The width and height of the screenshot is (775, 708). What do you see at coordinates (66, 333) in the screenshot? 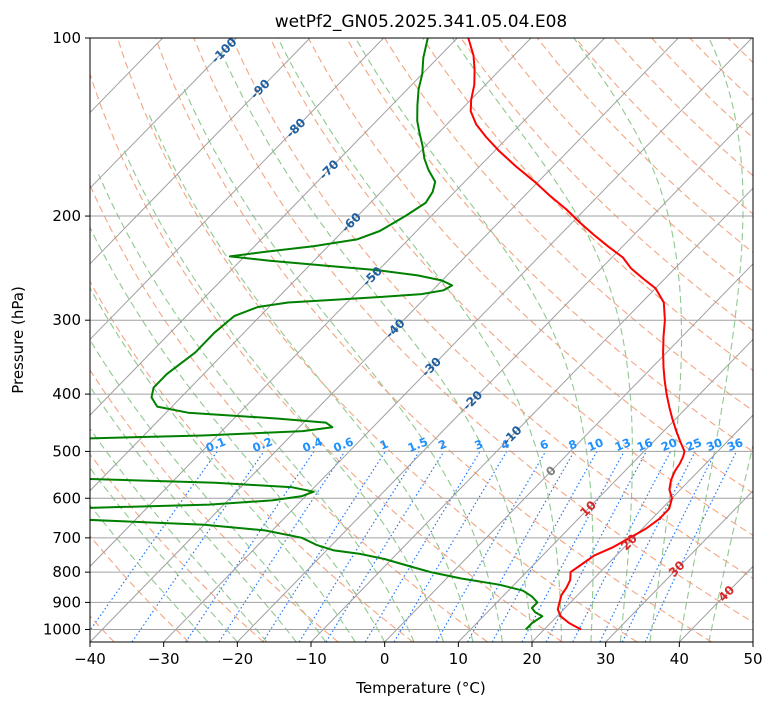
I see `y-axis-ticks: 100 200 300 400 500 600 700 800 900 1000` at bounding box center [66, 333].